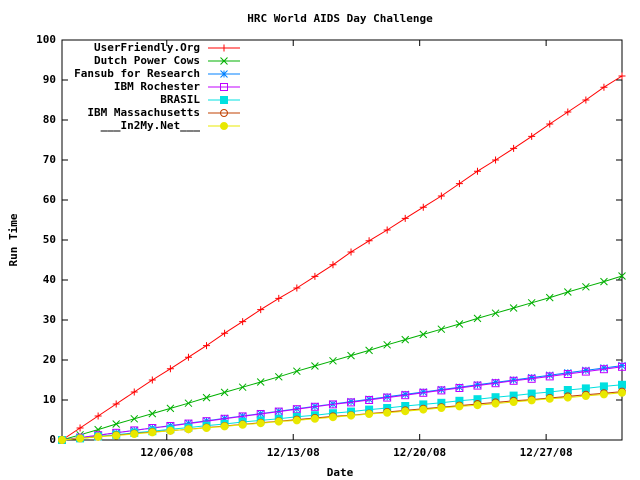  Describe the element at coordinates (157, 86) in the screenshot. I see `legend-label: IBM Rochester` at that location.